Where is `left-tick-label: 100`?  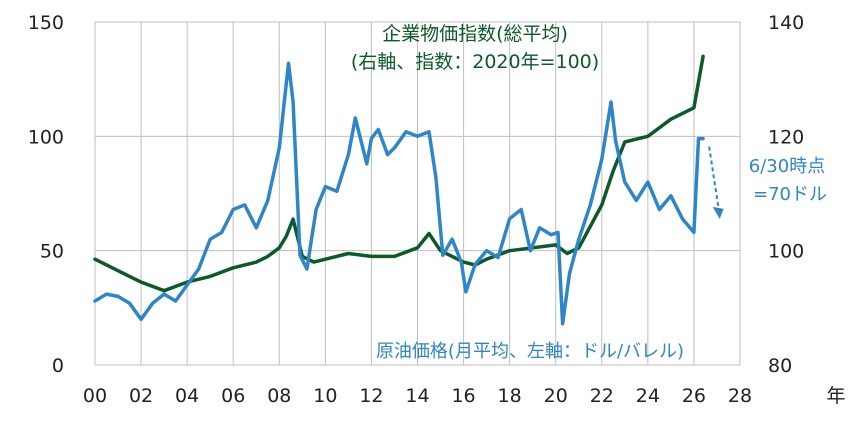
left-tick-label: 100 is located at coordinates (46, 137).